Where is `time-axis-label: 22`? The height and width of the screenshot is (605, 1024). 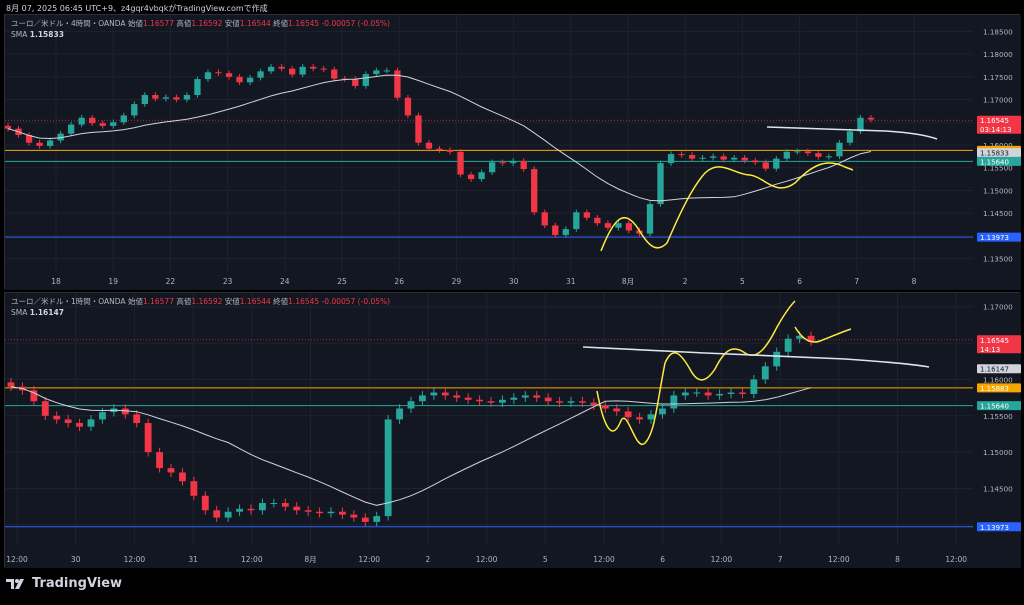
time-axis-label: 22 is located at coordinates (171, 281).